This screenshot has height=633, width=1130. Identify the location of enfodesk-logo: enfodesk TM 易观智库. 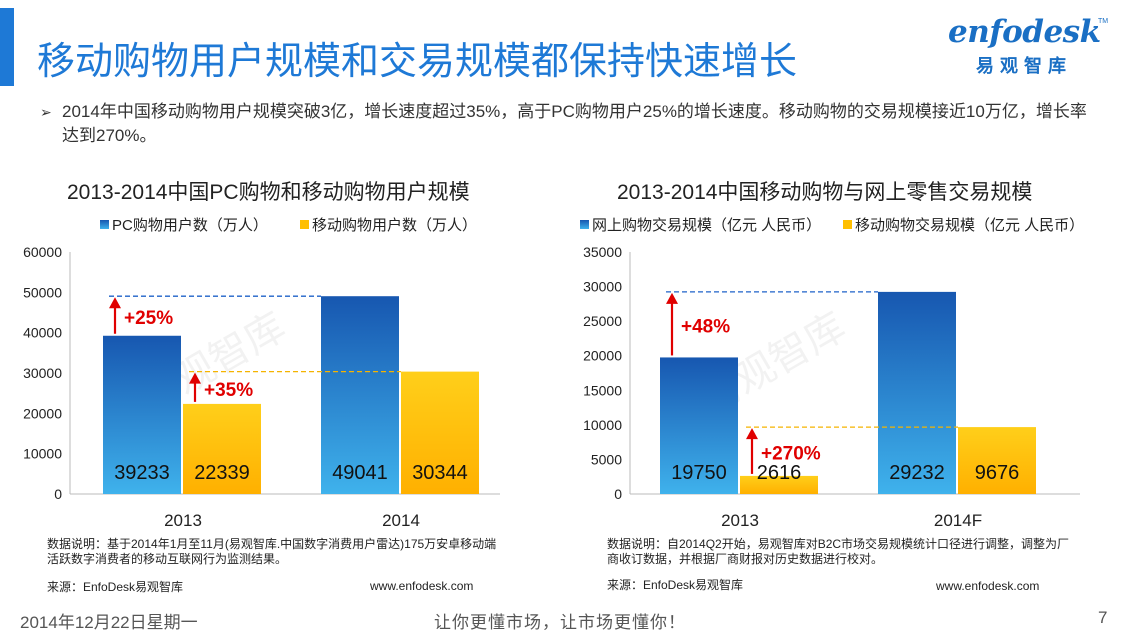
(1030, 46).